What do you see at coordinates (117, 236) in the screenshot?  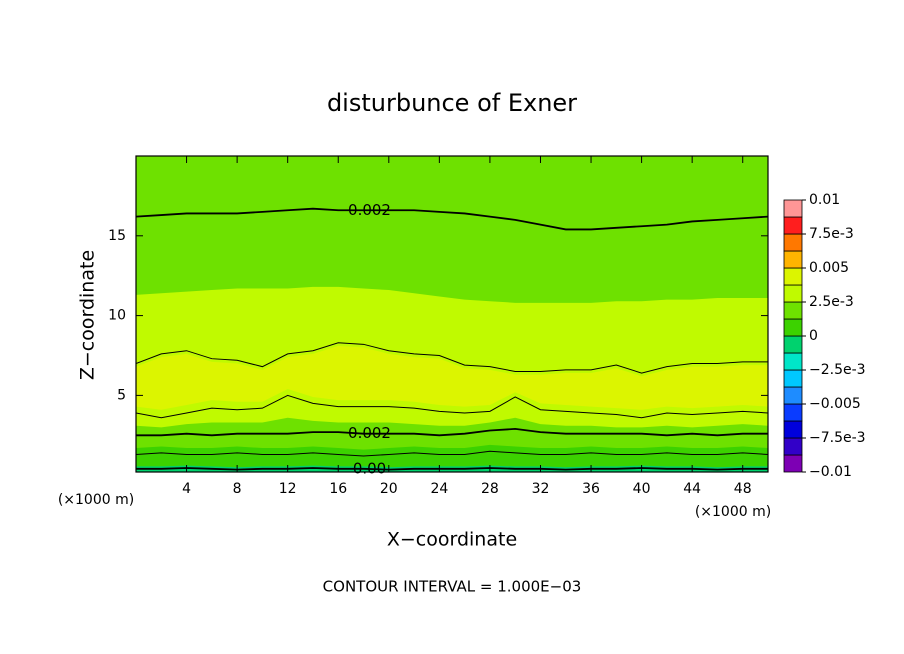 I see `y-tick-label: 15` at bounding box center [117, 236].